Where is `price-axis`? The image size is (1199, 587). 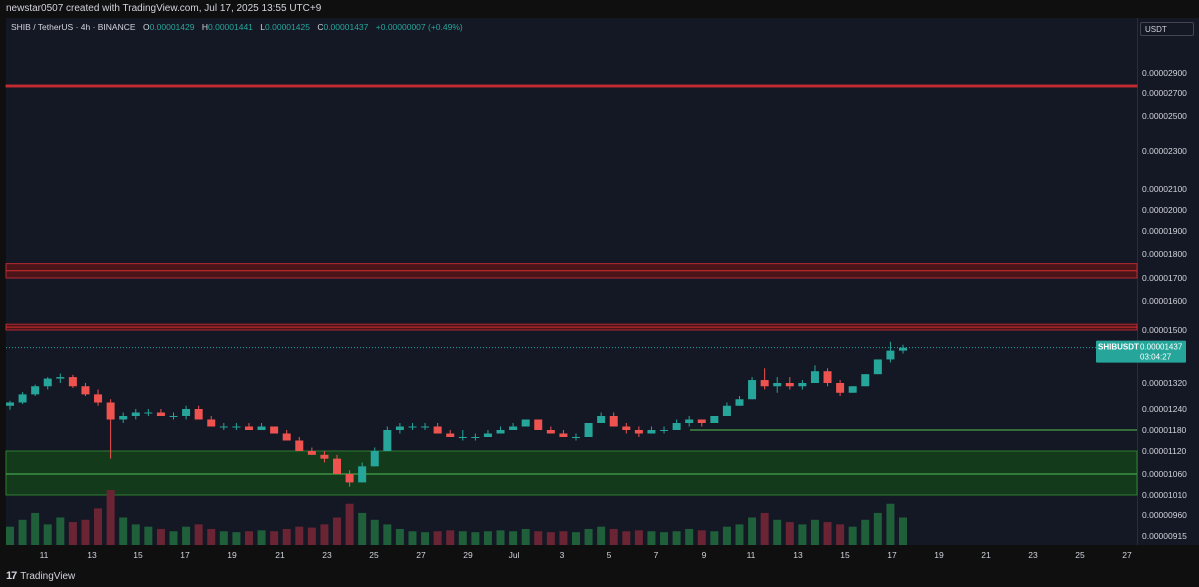 price-axis is located at coordinates (1168, 281).